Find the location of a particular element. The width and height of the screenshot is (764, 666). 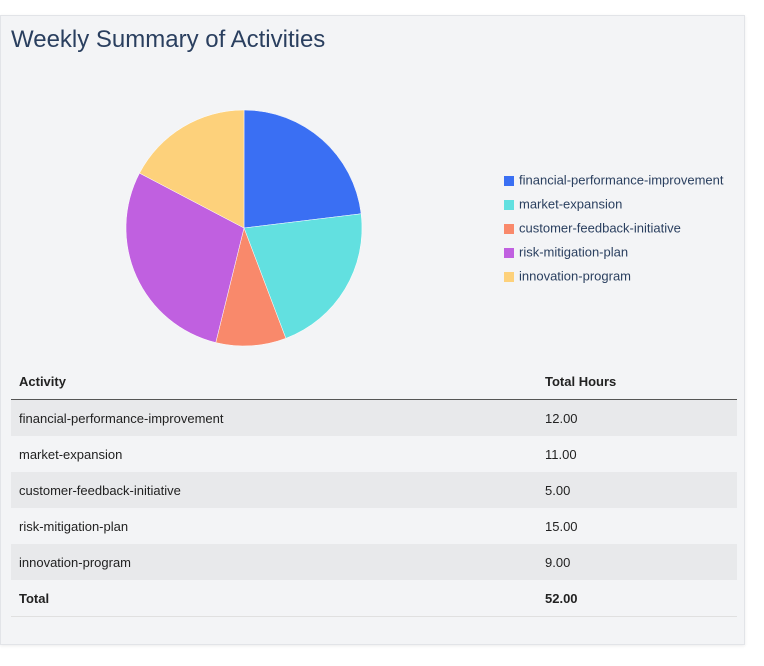

hours-cell: 5.00 is located at coordinates (558, 490).